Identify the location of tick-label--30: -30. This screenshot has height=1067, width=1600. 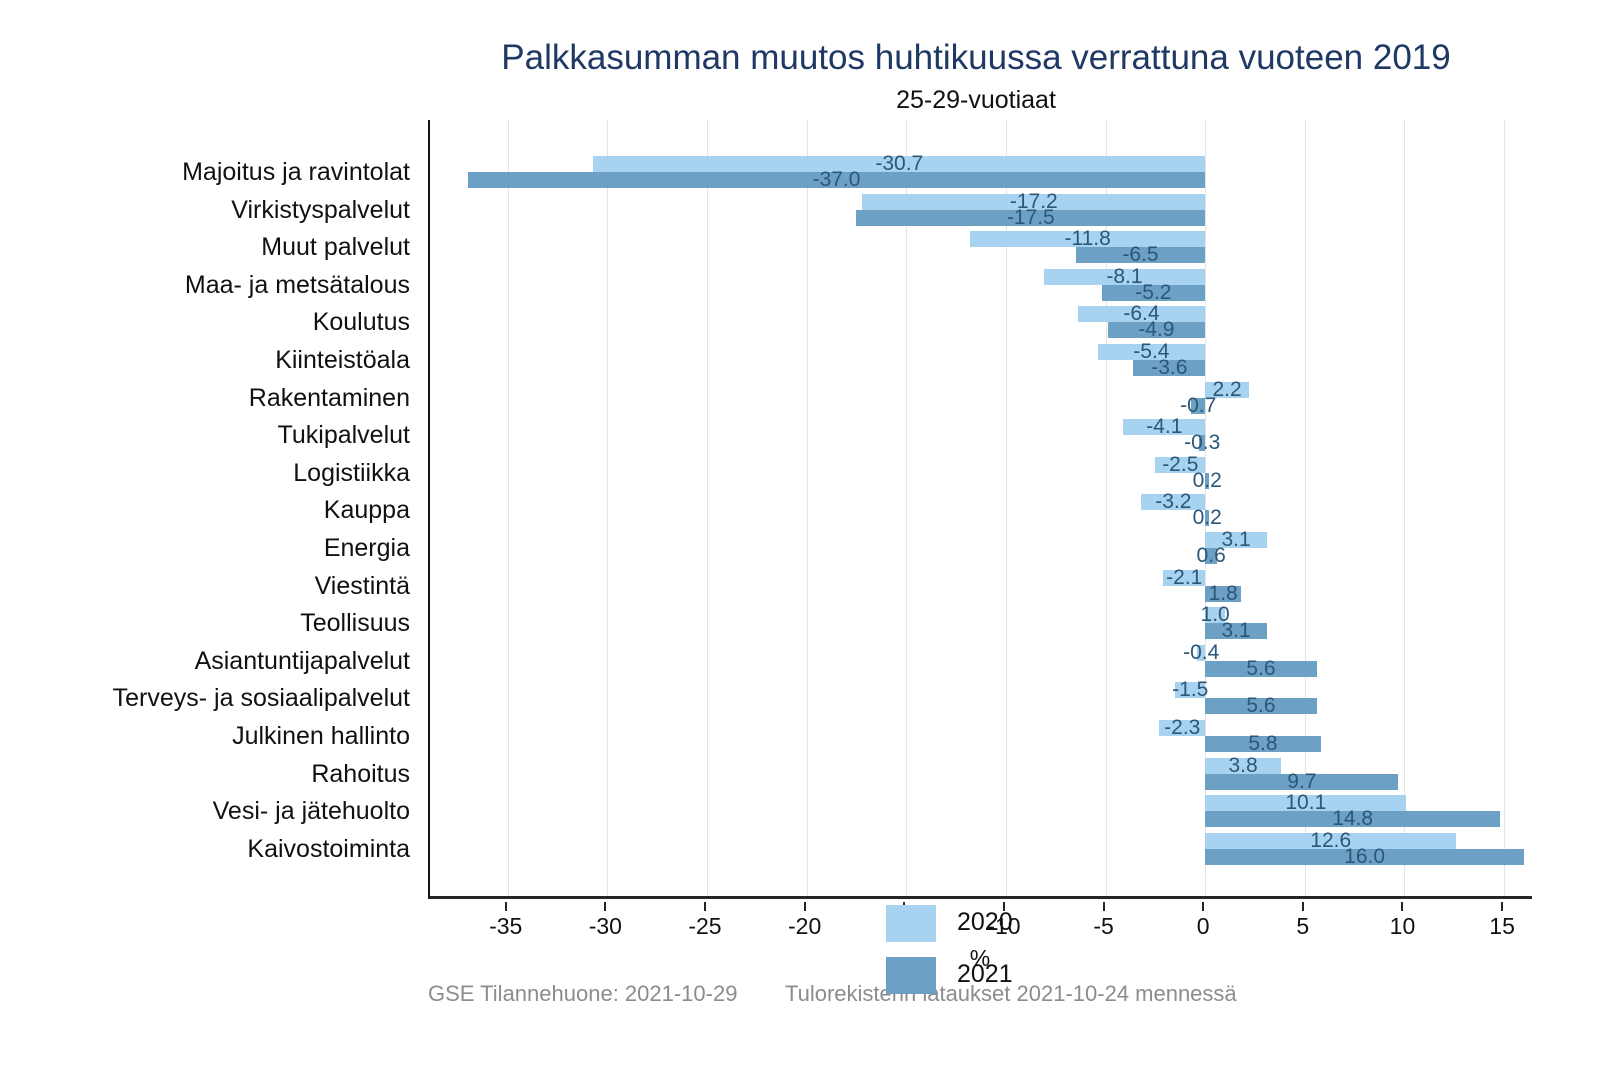
(605, 926).